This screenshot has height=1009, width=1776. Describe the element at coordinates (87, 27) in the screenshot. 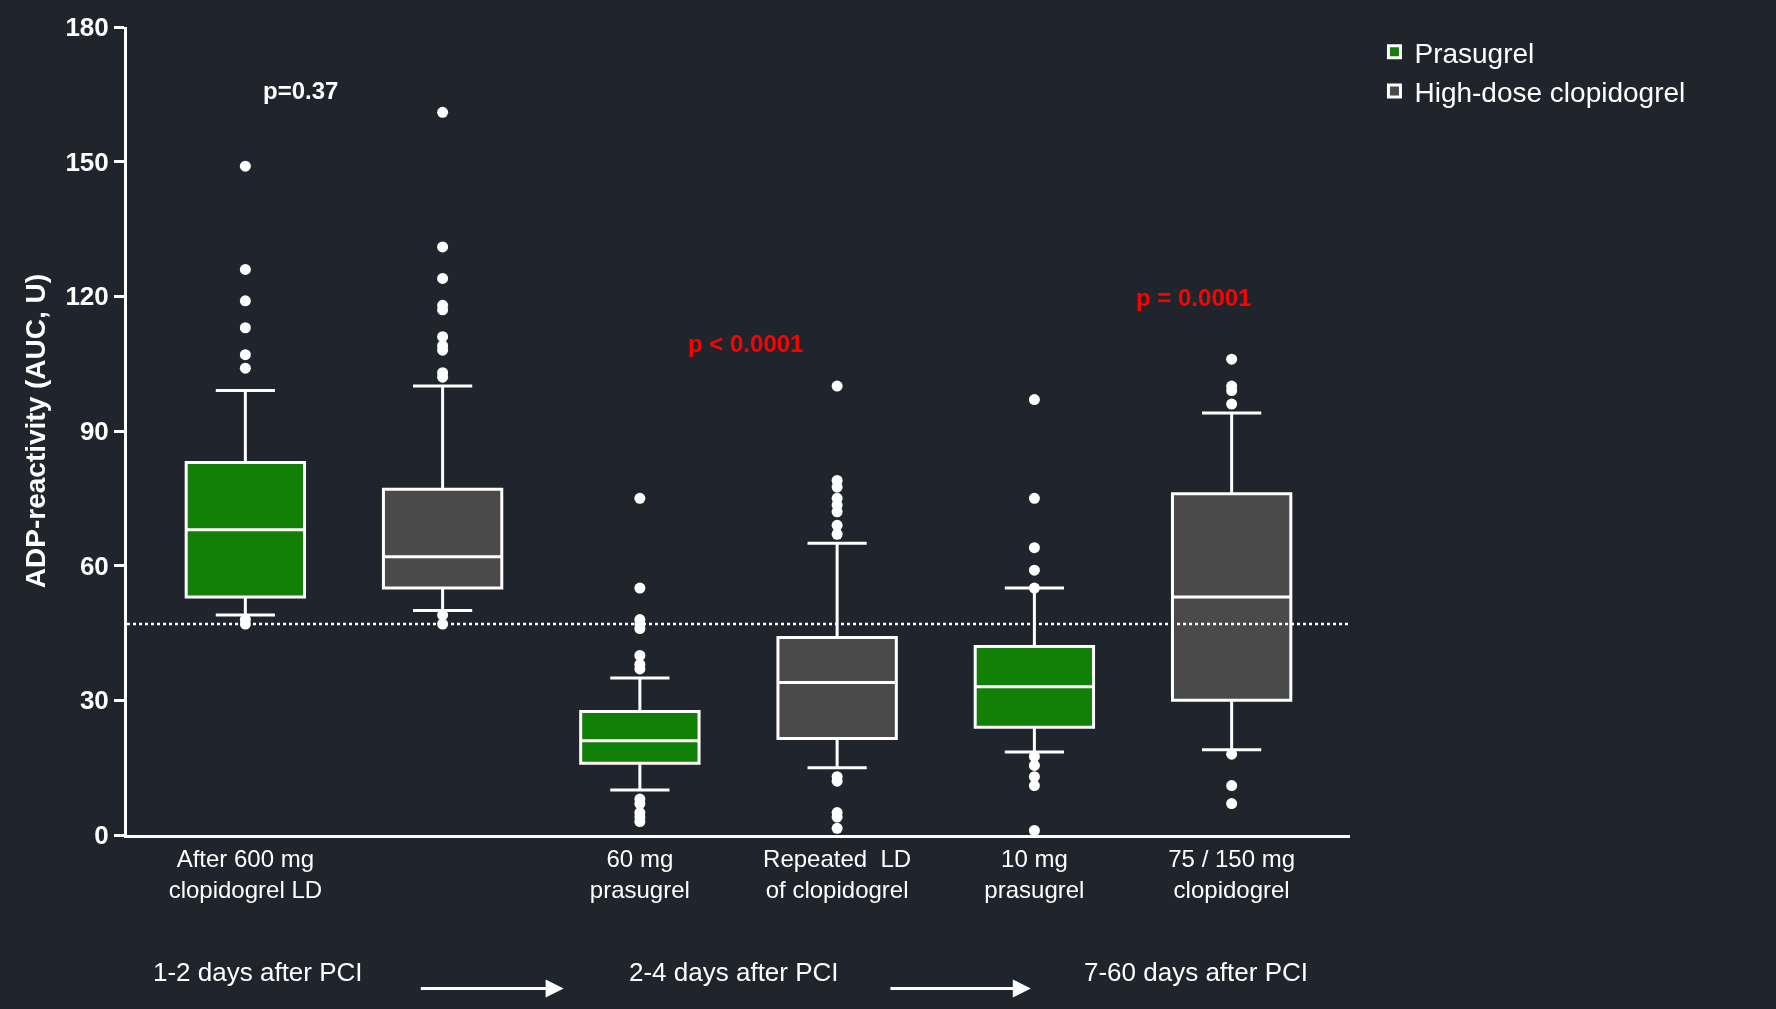

I see `y-tick-label: 180` at that location.